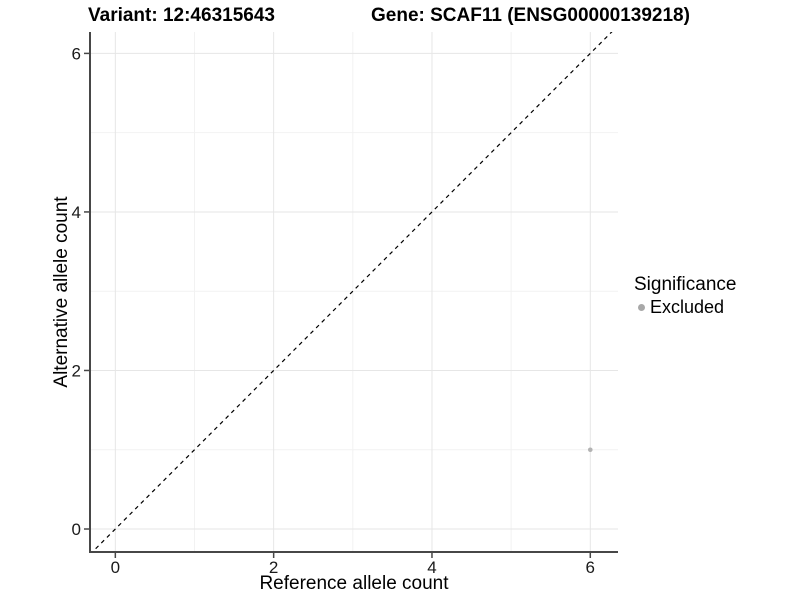 This screenshot has height=600, width=800. I want to click on legend: Significance Excluded, so click(685, 296).